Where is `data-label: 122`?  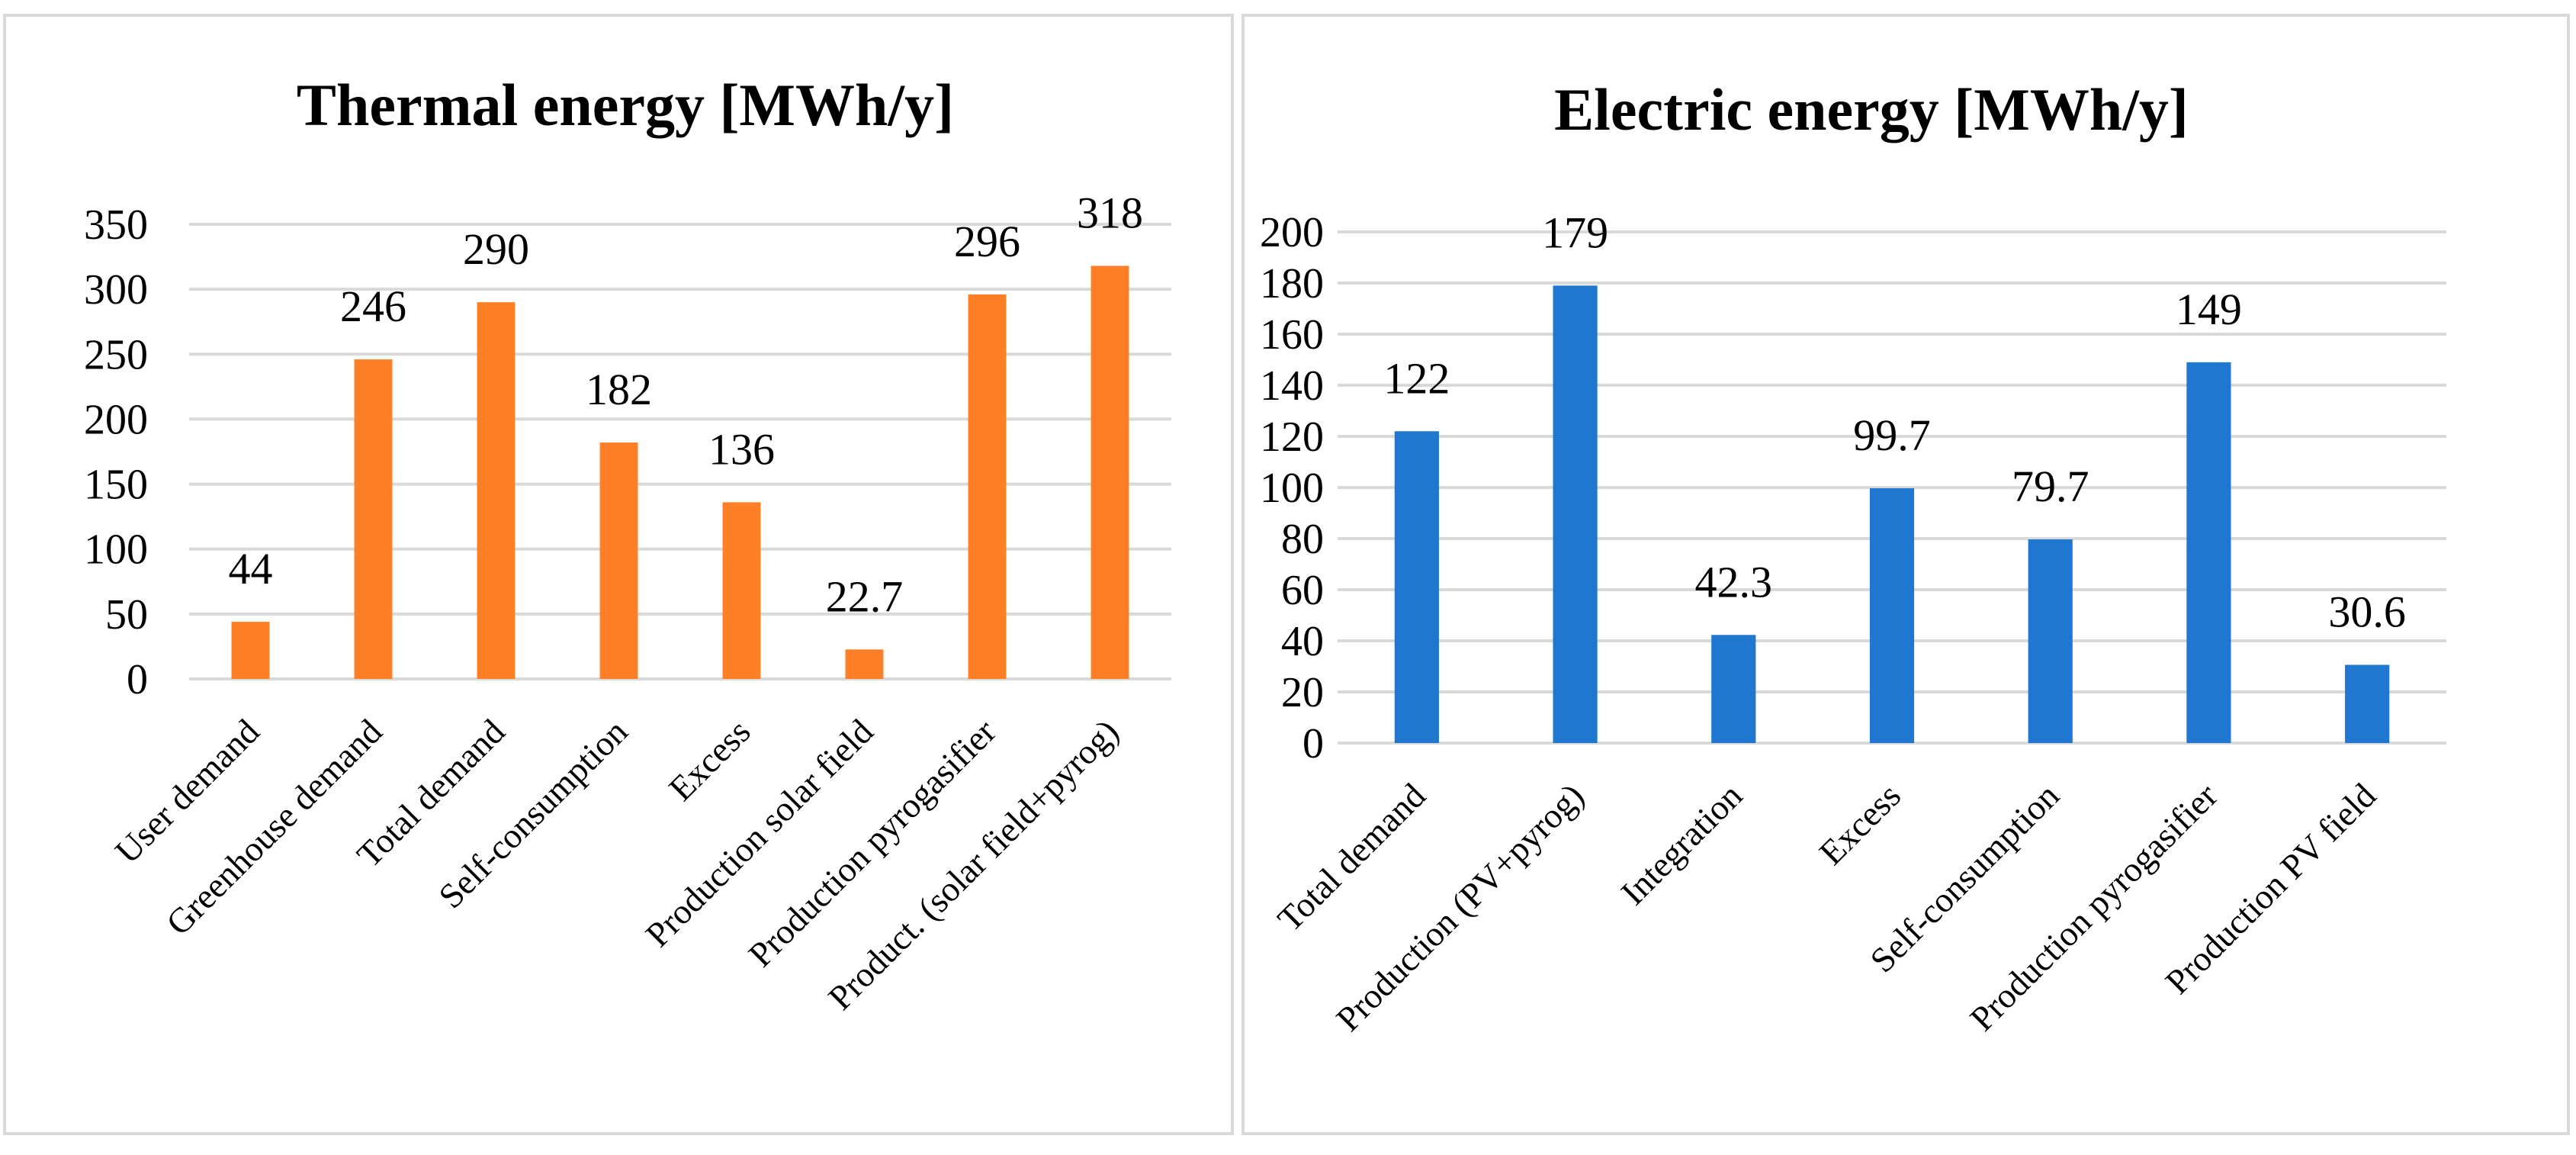
data-label: 122 is located at coordinates (1416, 378).